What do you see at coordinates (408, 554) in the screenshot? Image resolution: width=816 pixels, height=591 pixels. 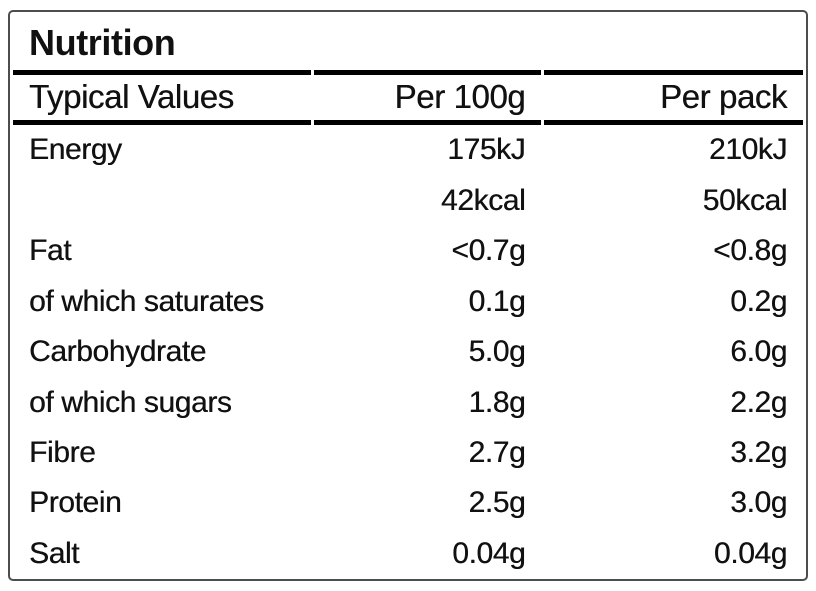 I see `table-row-salt: Salt 0.04g 0.04g` at bounding box center [408, 554].